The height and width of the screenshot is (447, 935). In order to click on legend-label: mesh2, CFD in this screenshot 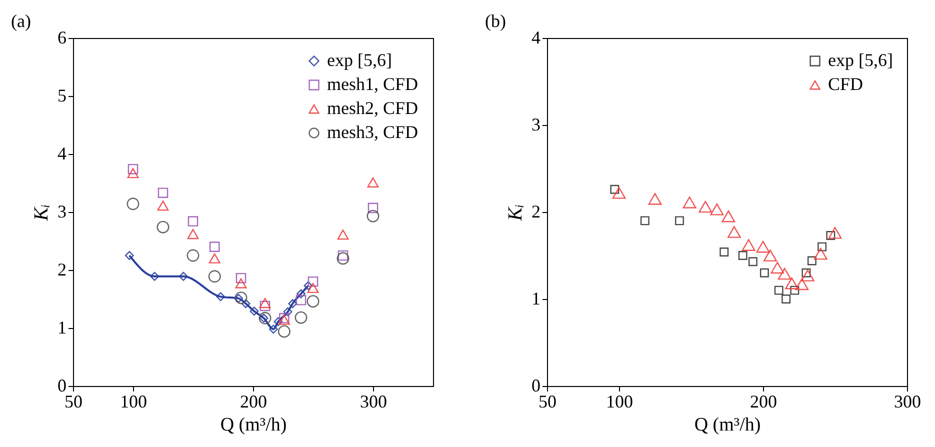, I will do `click(372, 108)`.